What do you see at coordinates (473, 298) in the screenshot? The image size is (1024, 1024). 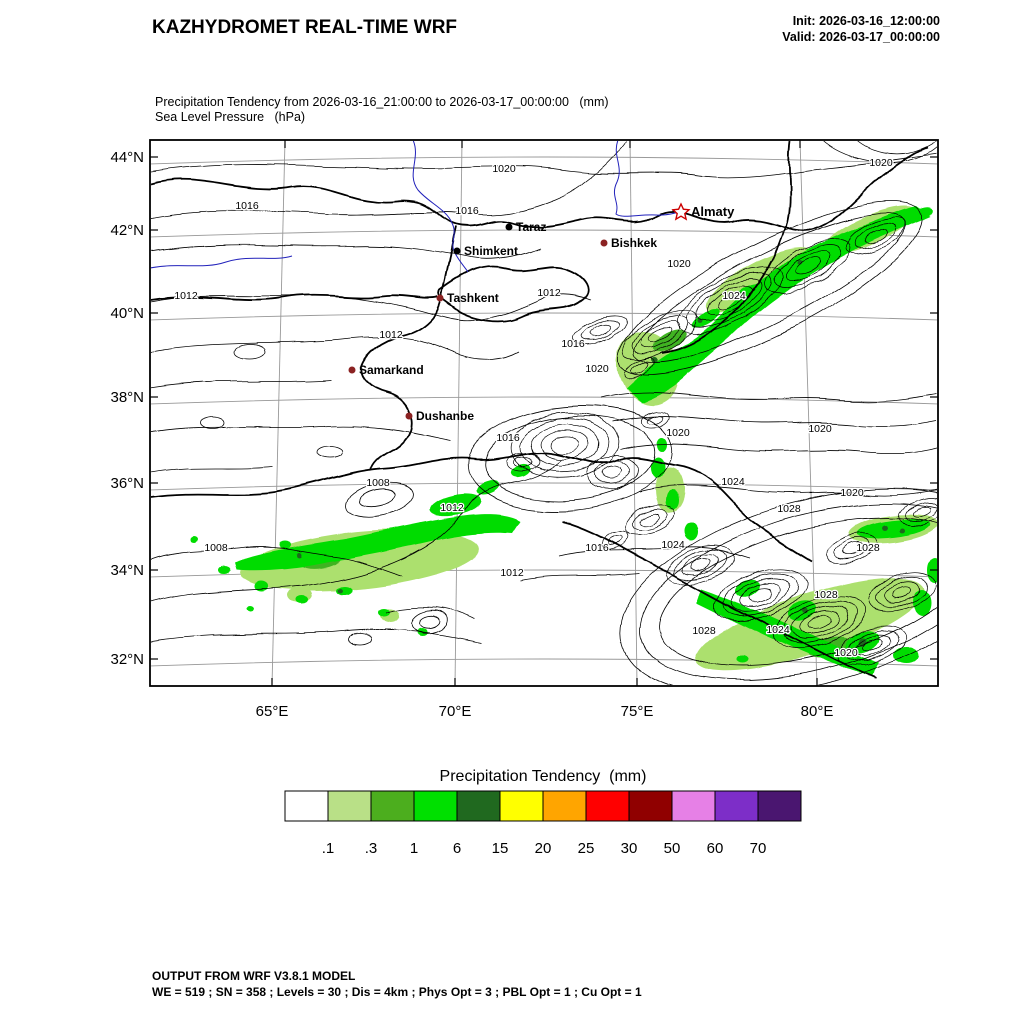 I see `city-label-tashkent: Tashkent` at bounding box center [473, 298].